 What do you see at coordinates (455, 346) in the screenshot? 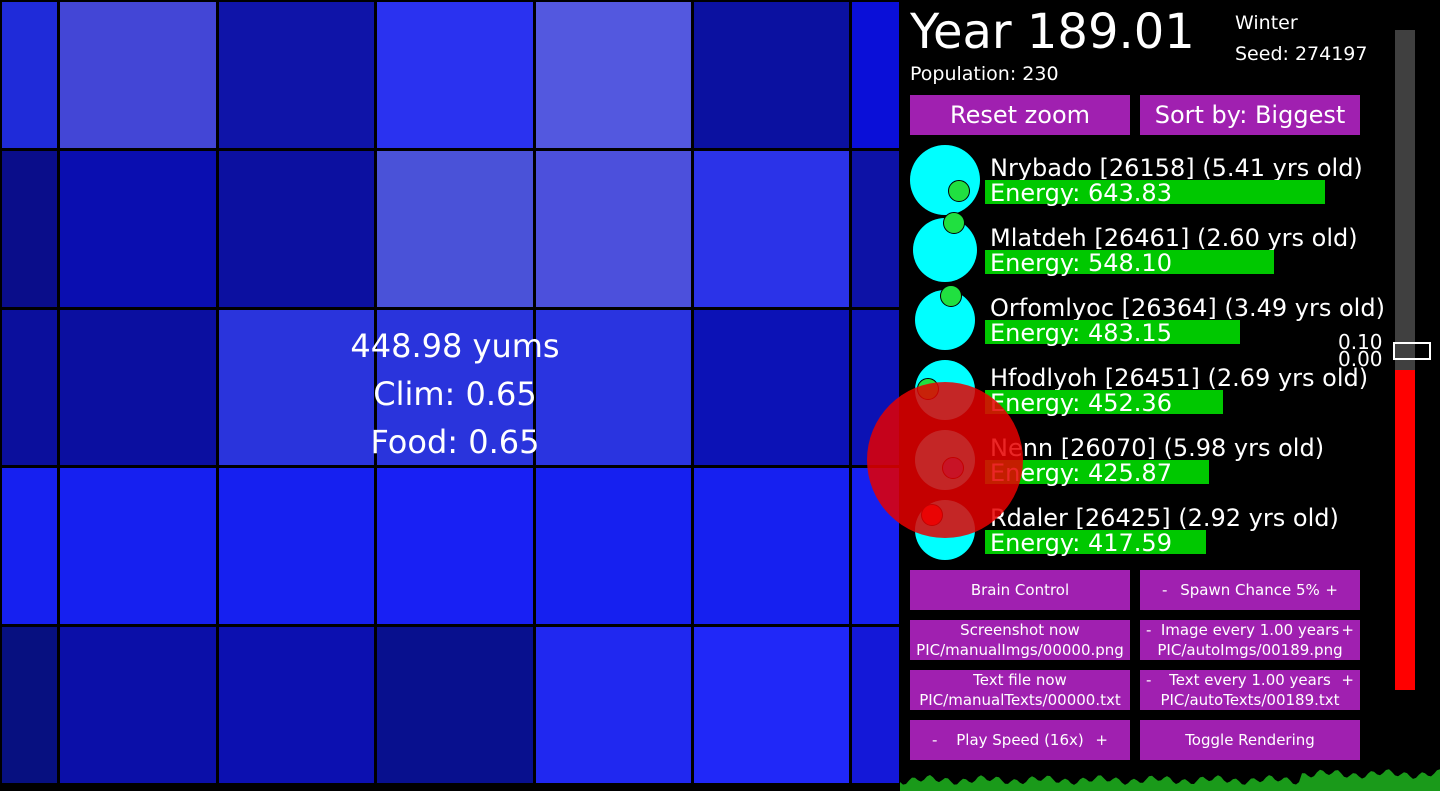
I see `tile-yums: 448.98 yums` at bounding box center [455, 346].